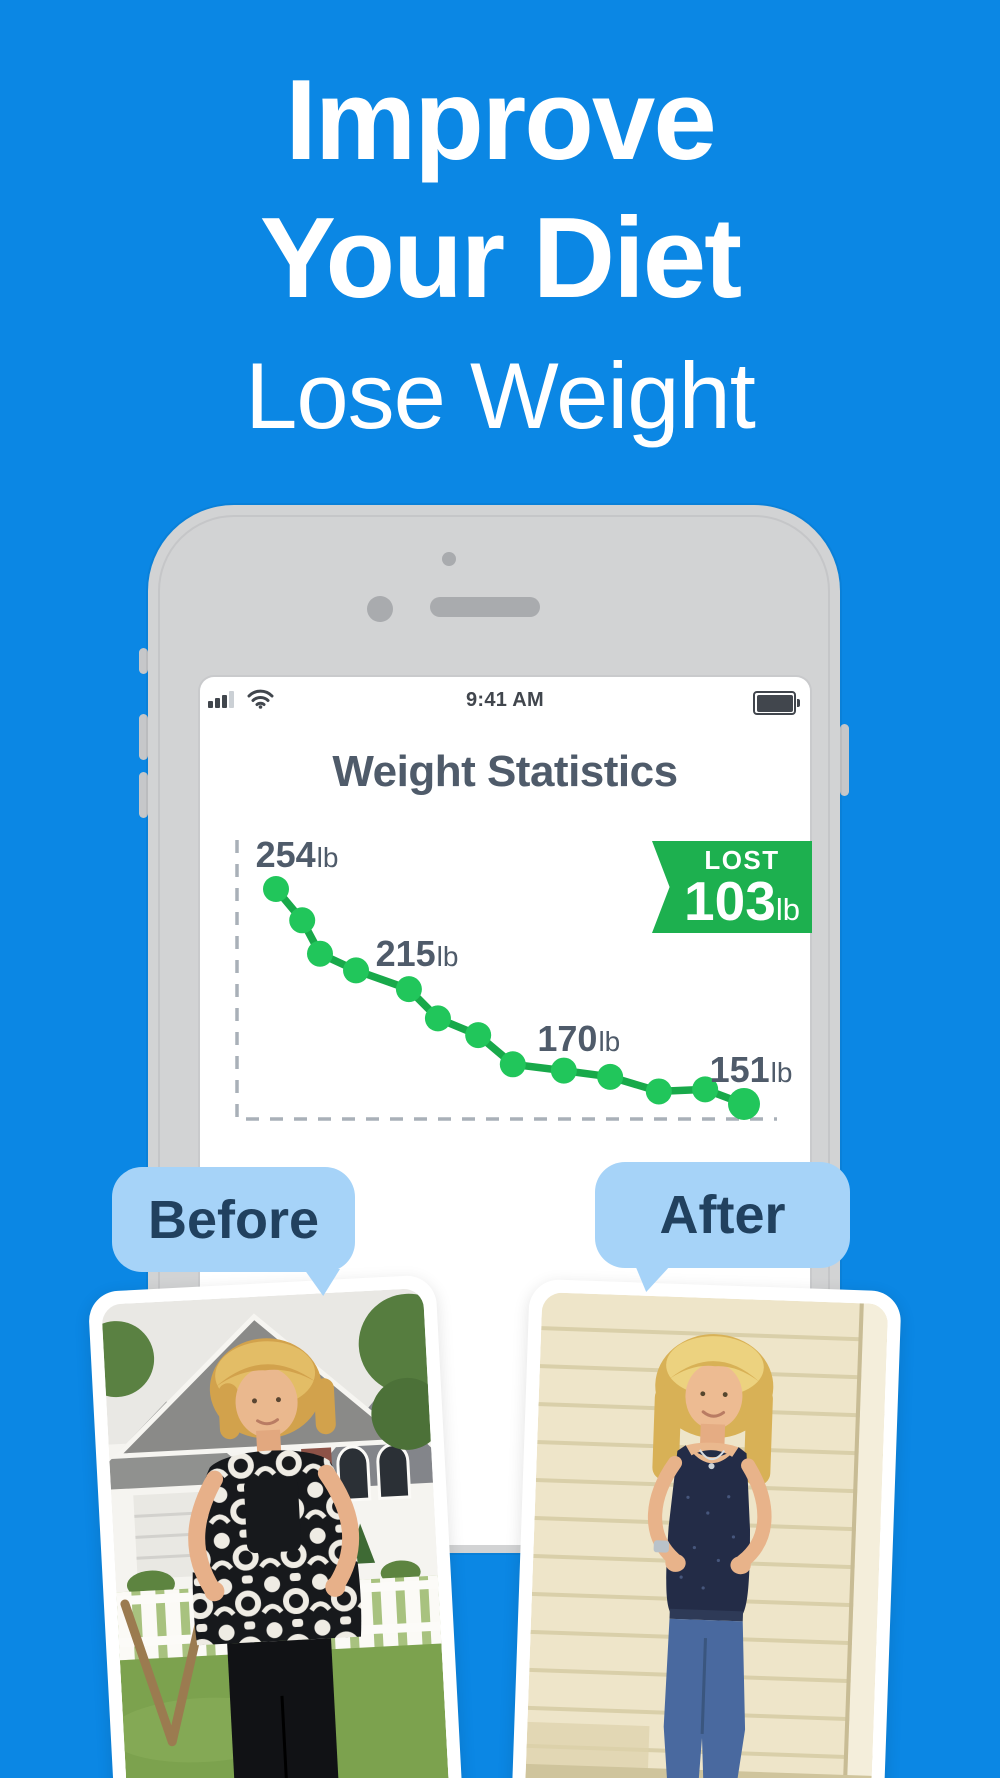  Describe the element at coordinates (751, 1069) in the screenshot. I see `point-label: 151lb` at that location.